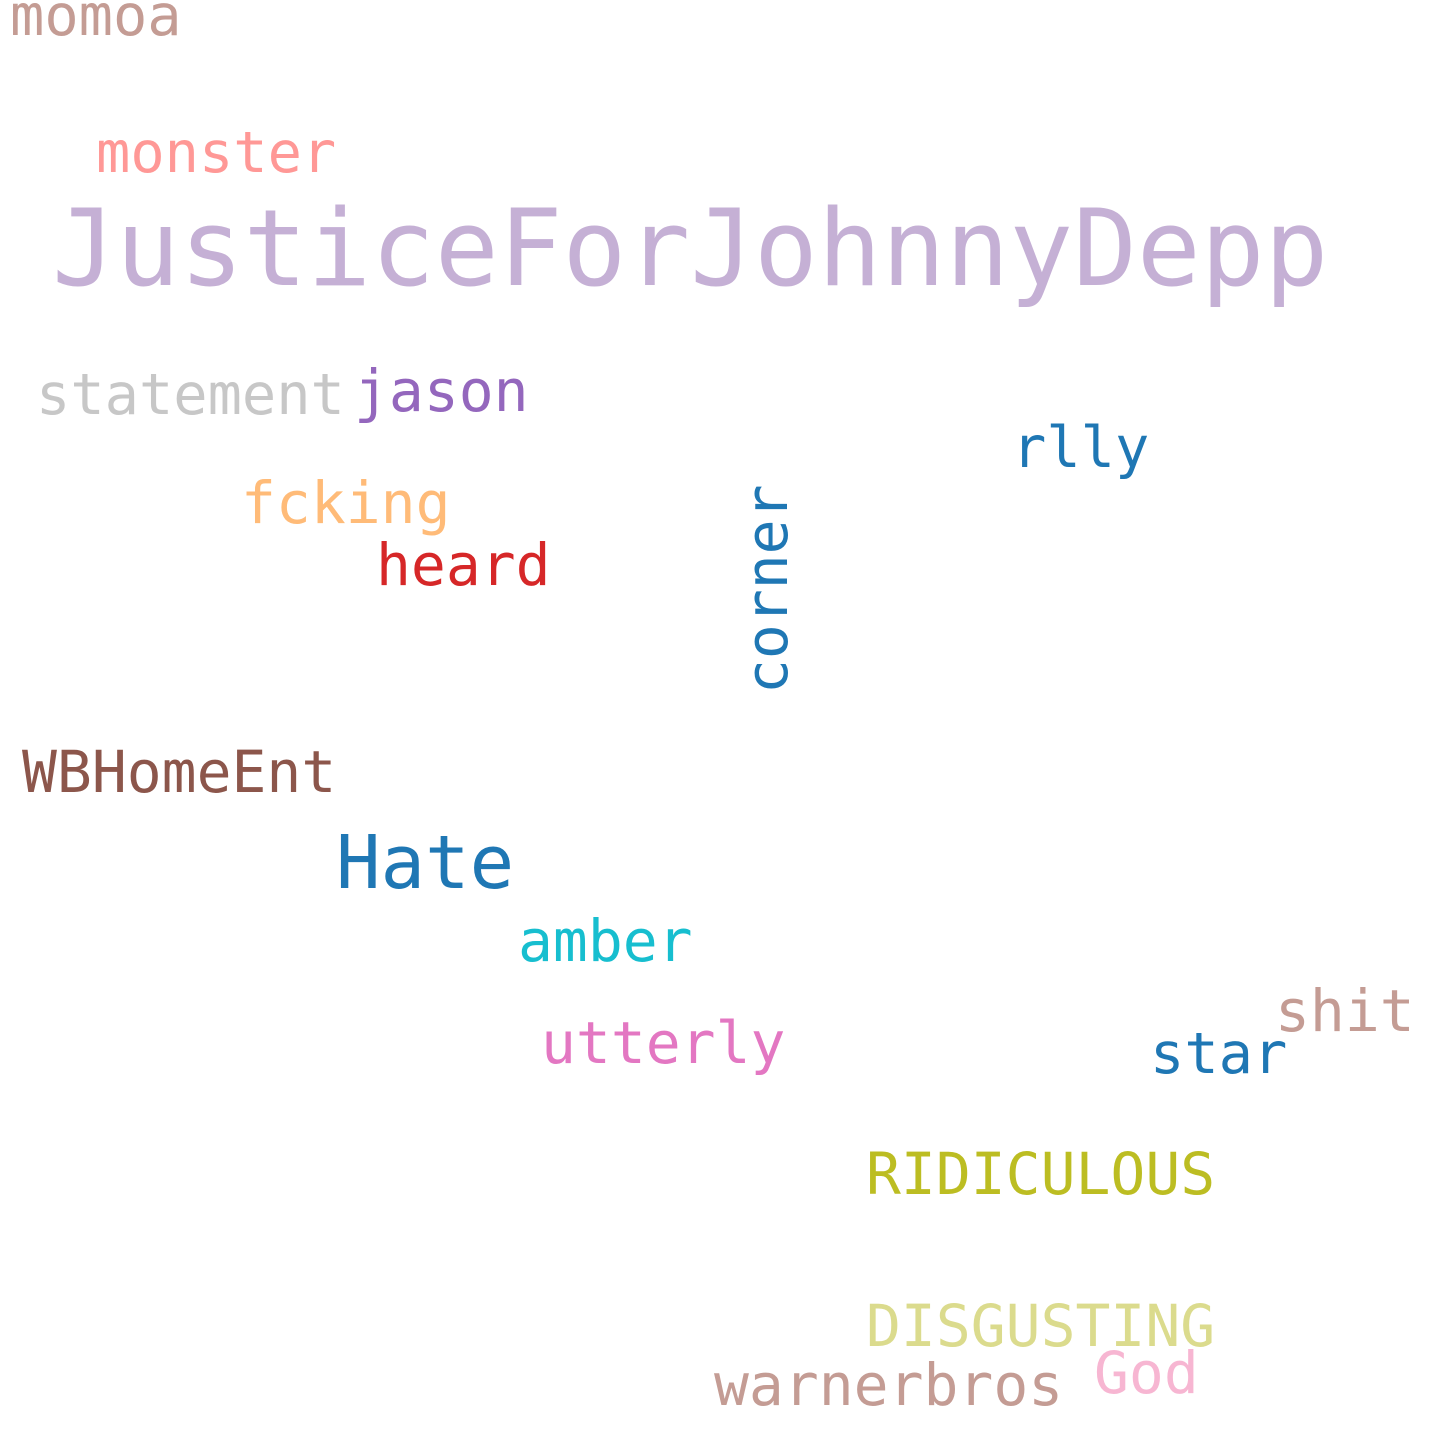 The image size is (1440, 1440). Describe the element at coordinates (1041, 1174) in the screenshot. I see `word-ridiculous: RIDICULOUS` at that location.